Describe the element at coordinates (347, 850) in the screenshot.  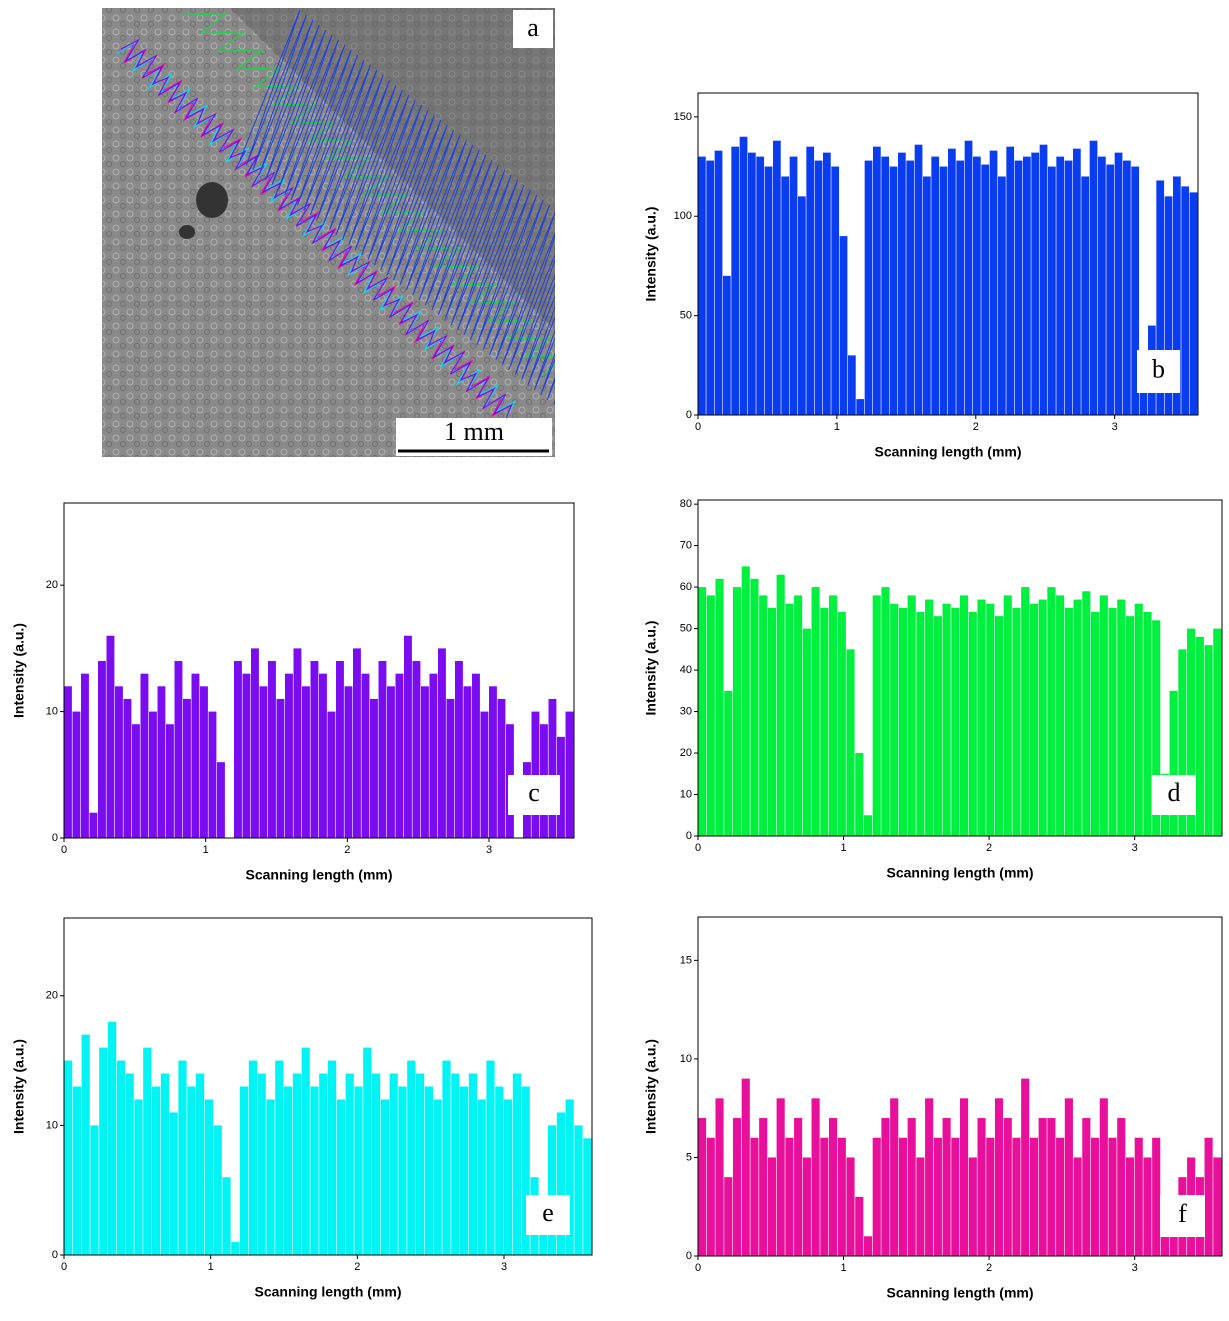
I see `x-tick-label: 2` at that location.